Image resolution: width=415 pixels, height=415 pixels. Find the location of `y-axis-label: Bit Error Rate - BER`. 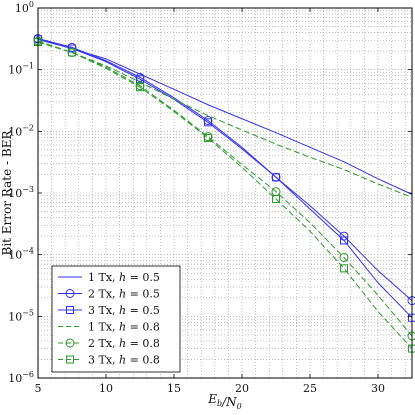

y-axis-label: Bit Error Rate - BER is located at coordinates (7, 193).